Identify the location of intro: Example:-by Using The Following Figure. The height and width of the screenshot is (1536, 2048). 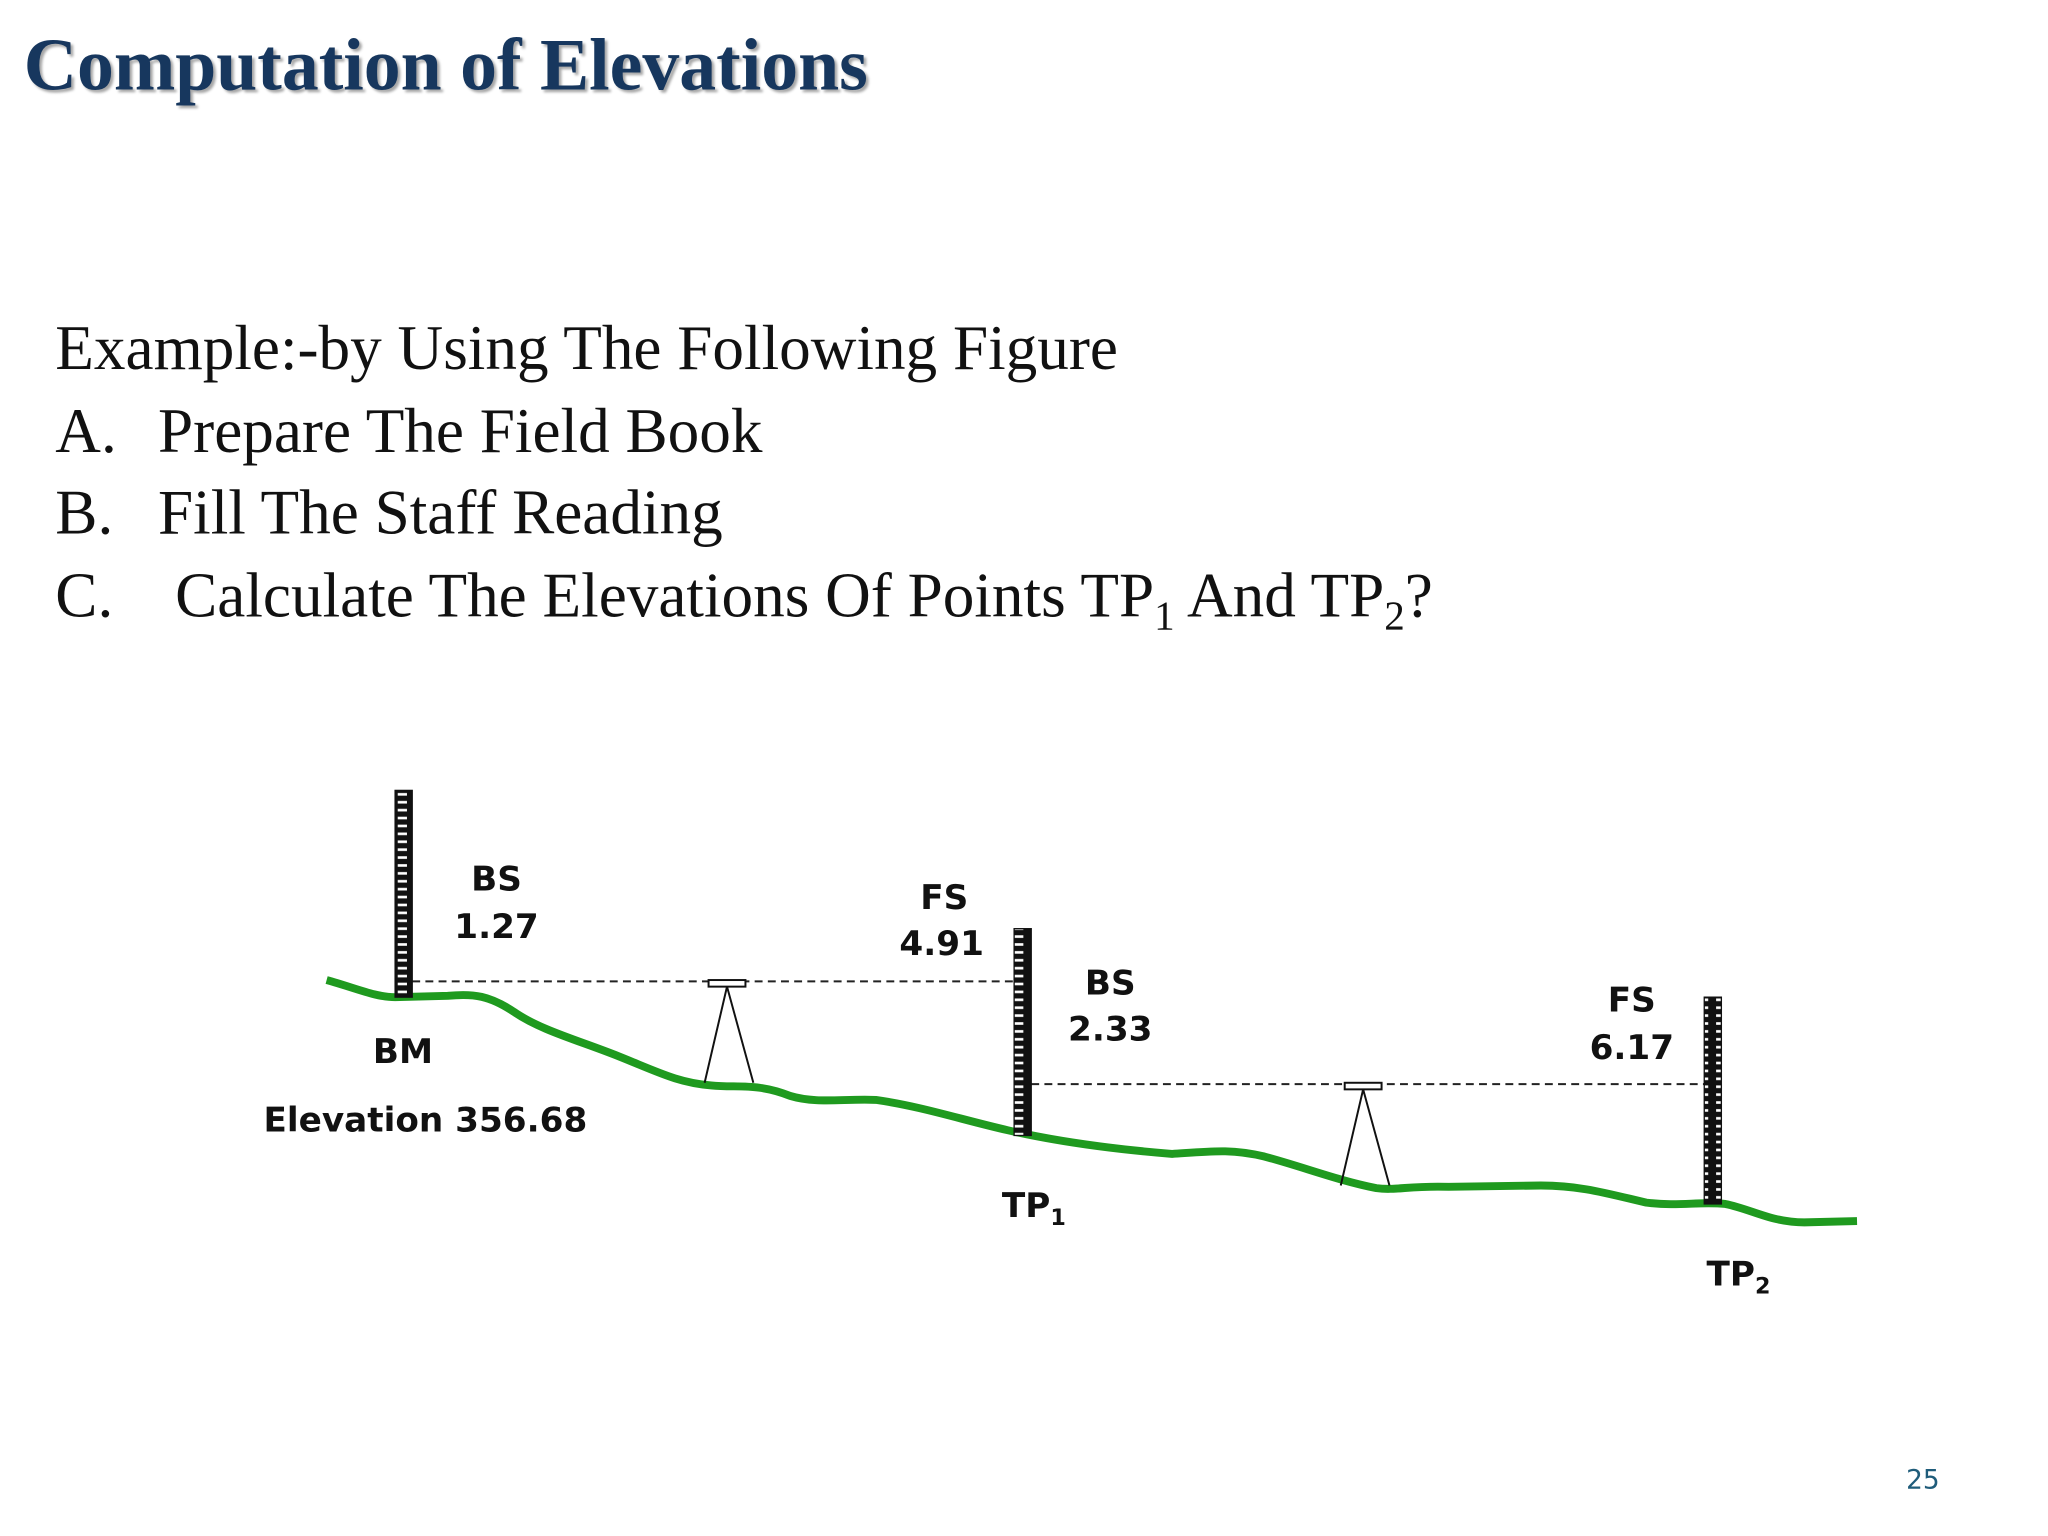
(586, 348).